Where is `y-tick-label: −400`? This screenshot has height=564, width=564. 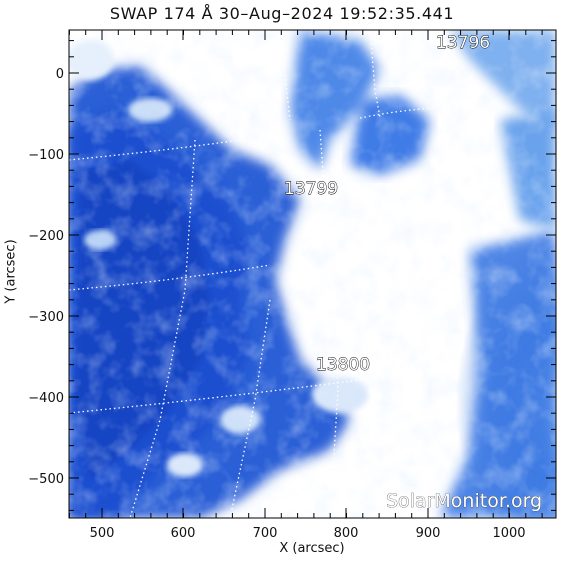 y-tick-label: −400 is located at coordinates (46, 398).